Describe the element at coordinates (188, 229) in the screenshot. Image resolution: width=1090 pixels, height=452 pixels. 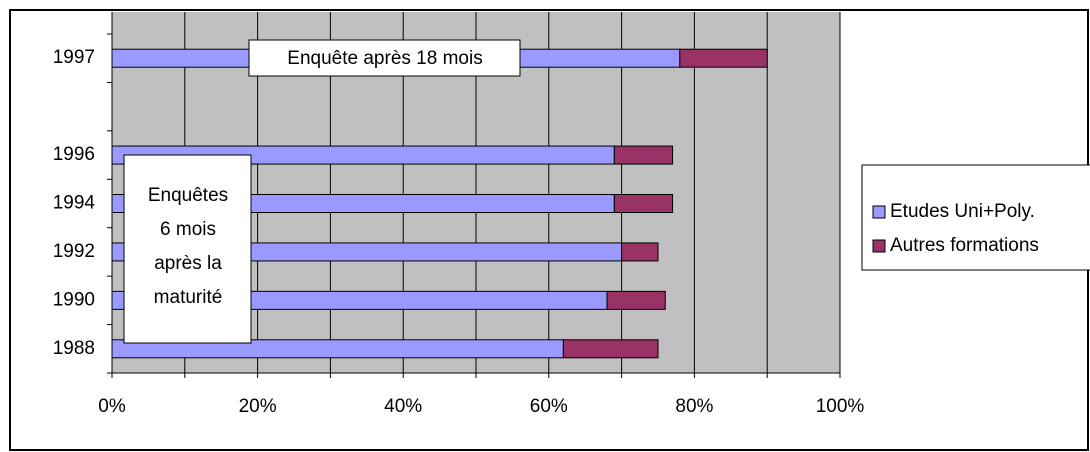
I see `annotation-text: 6 mois` at that location.